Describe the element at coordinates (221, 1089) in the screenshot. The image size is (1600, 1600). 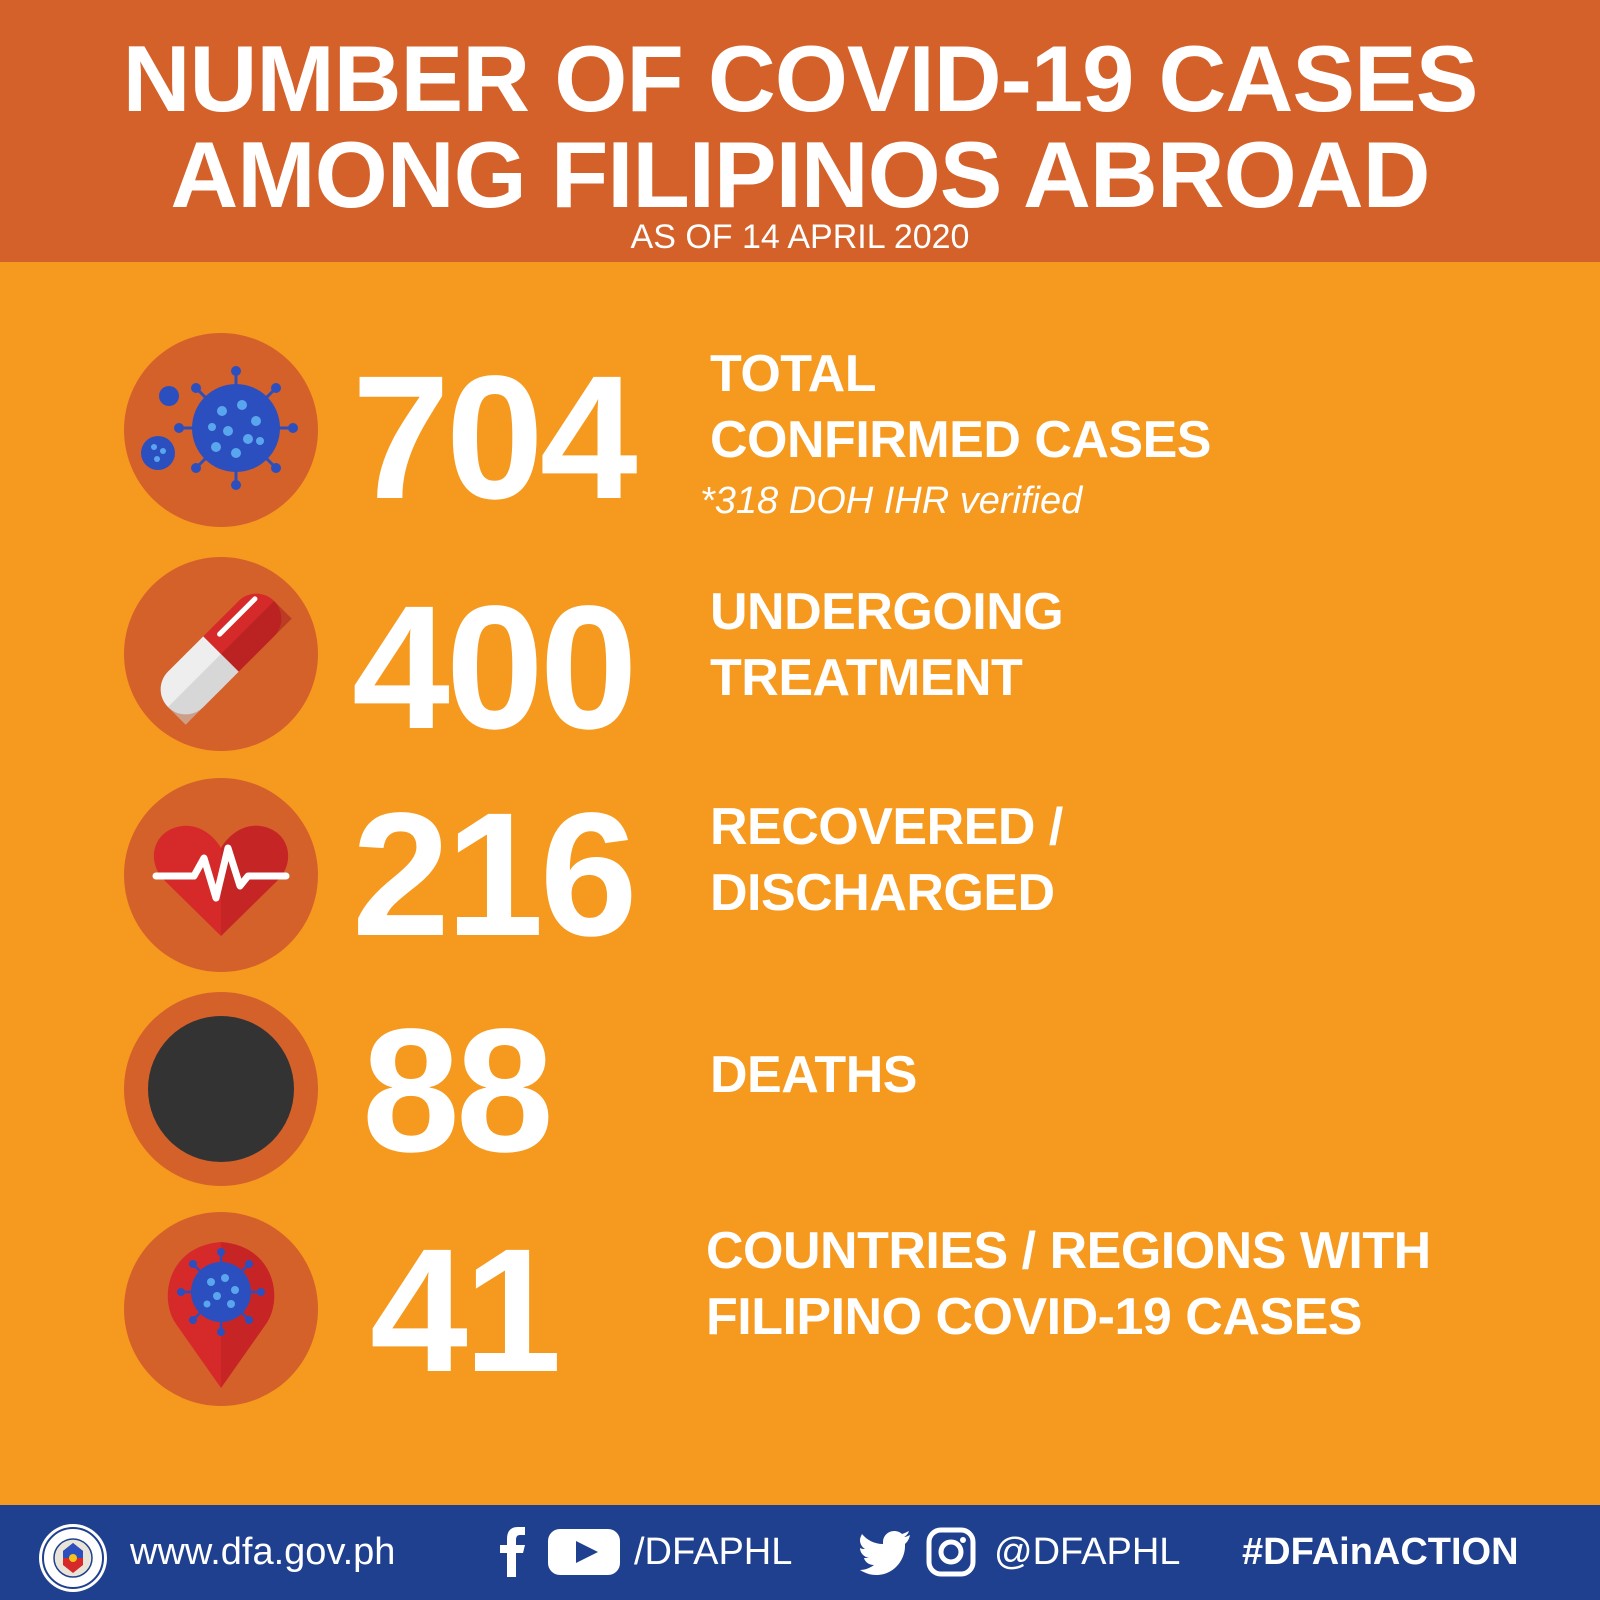
I see `black-circle-icon` at that location.